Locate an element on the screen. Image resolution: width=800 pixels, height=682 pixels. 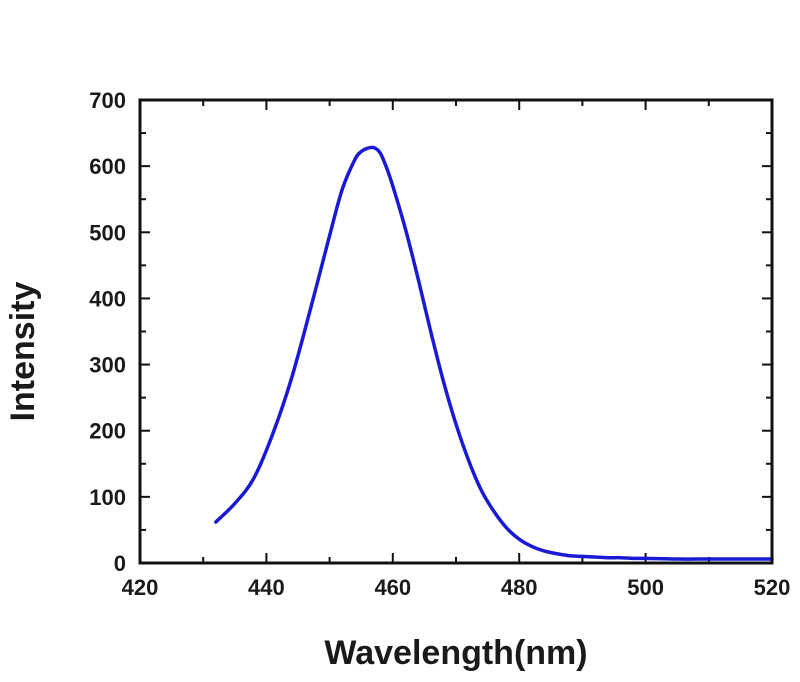
x-tick-label: 500 is located at coordinates (645, 587).